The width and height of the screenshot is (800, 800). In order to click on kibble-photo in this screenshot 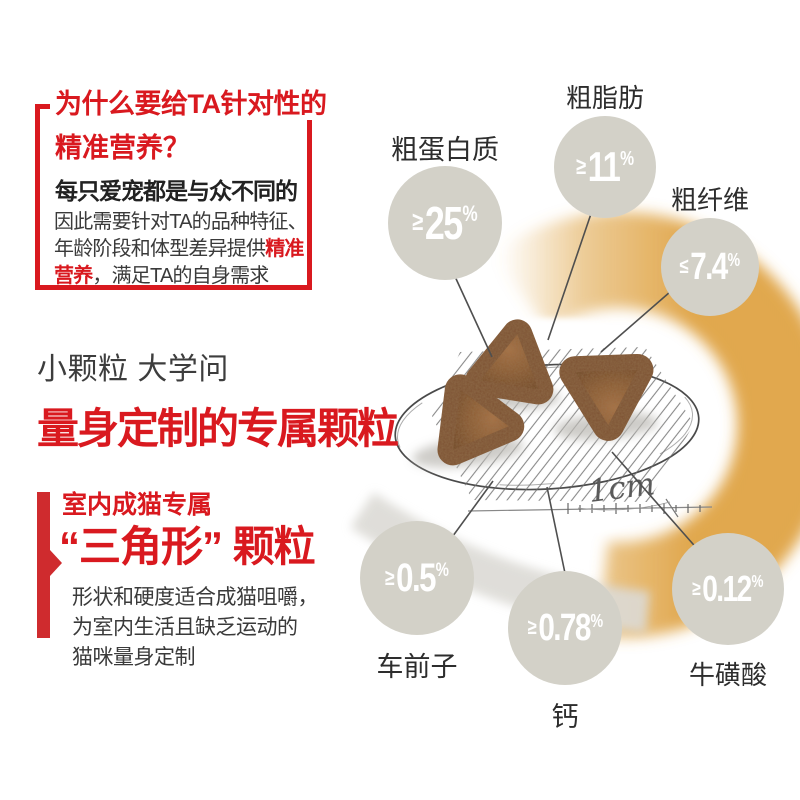, I will do `click(545, 392)`.